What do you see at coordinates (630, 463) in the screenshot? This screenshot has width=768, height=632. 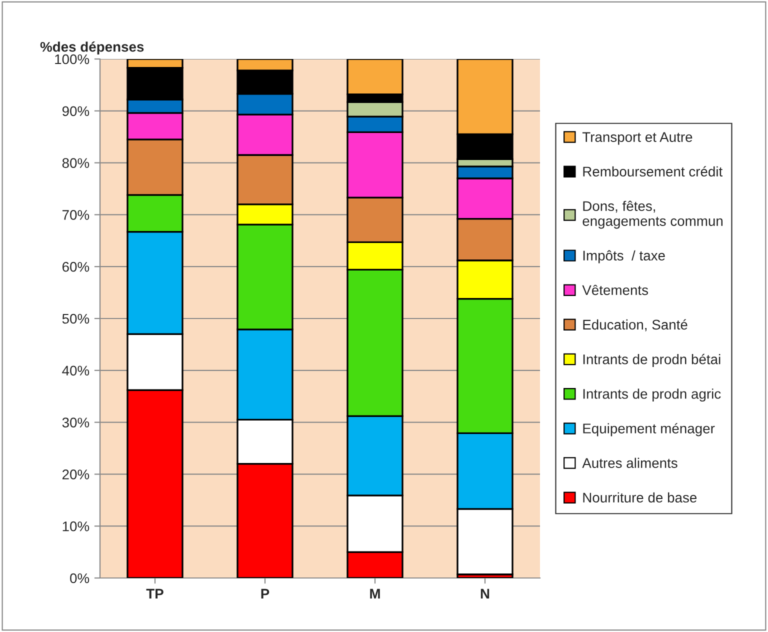 I see `legend-label: Autres aliments` at bounding box center [630, 463].